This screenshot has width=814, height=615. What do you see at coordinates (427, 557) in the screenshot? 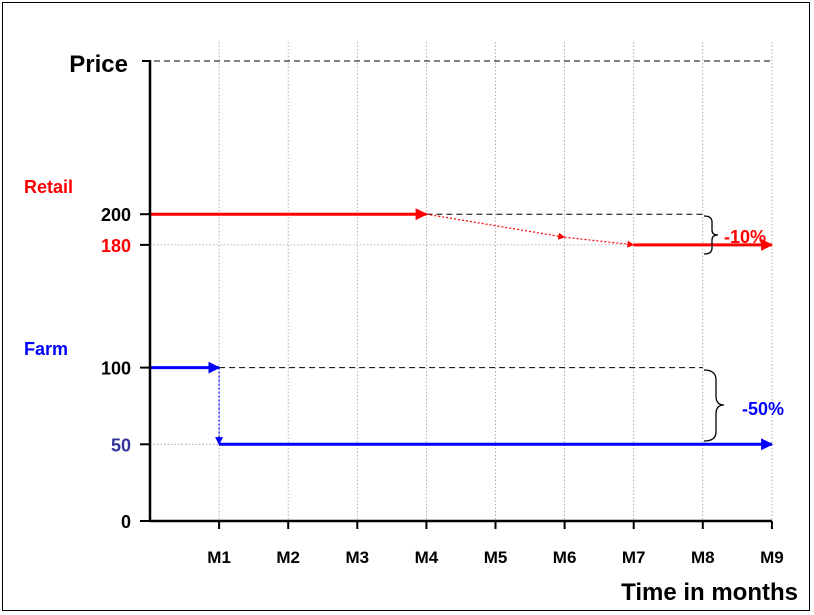
I see `x-tick-label-m4: M4` at bounding box center [427, 557].